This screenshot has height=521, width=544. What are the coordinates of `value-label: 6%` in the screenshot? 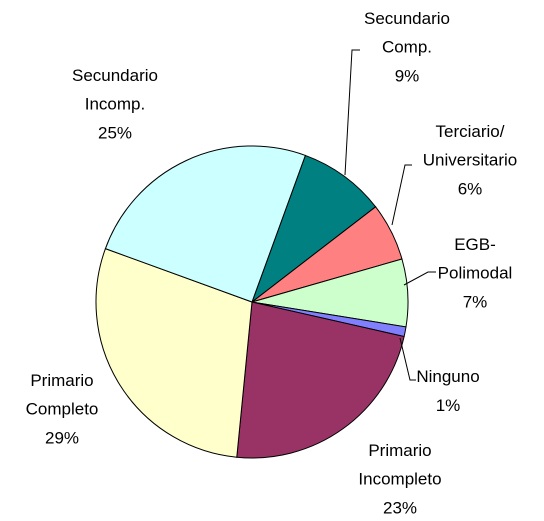 It's located at (470, 188).